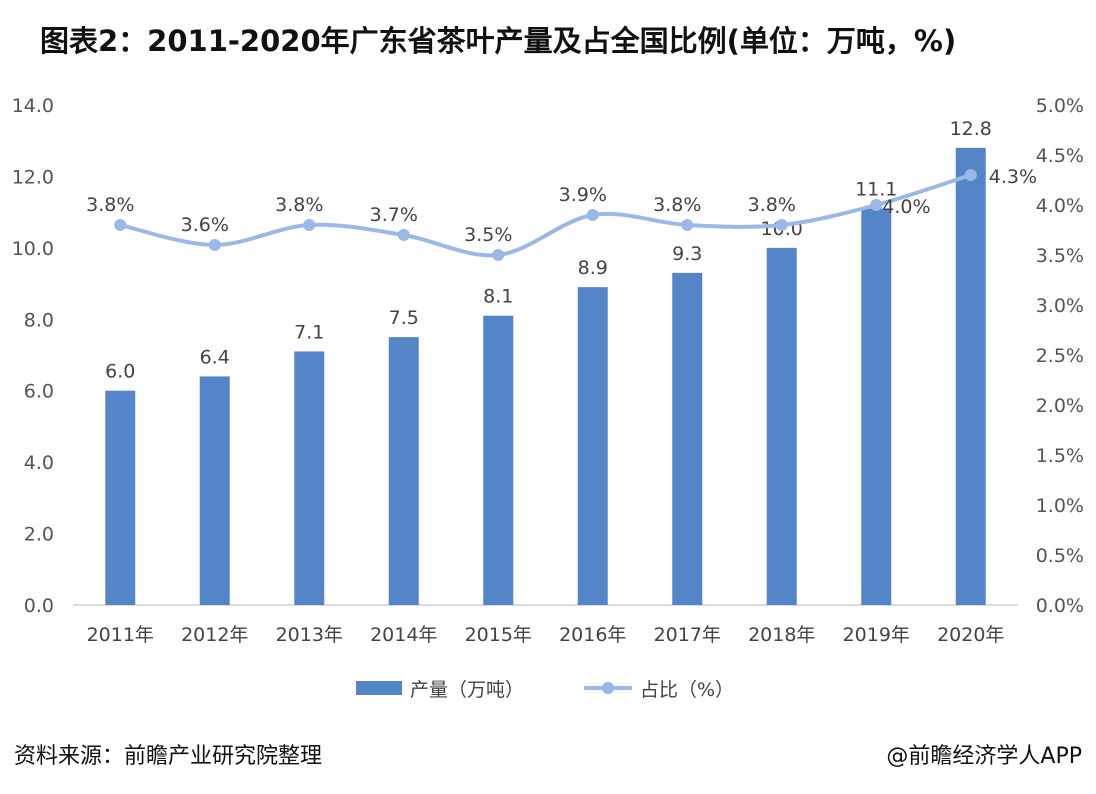  Describe the element at coordinates (906, 207) in the screenshot. I see `line-value-label: 4.0%` at that location.